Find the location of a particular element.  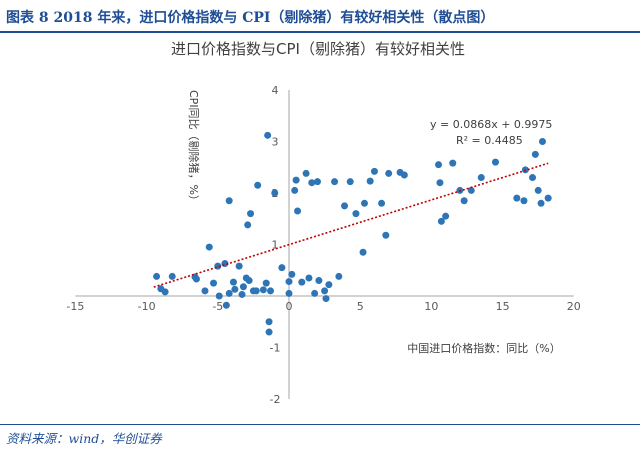

trendline-equation: y = 0.0868x + 0.9975 is located at coordinates (491, 124).